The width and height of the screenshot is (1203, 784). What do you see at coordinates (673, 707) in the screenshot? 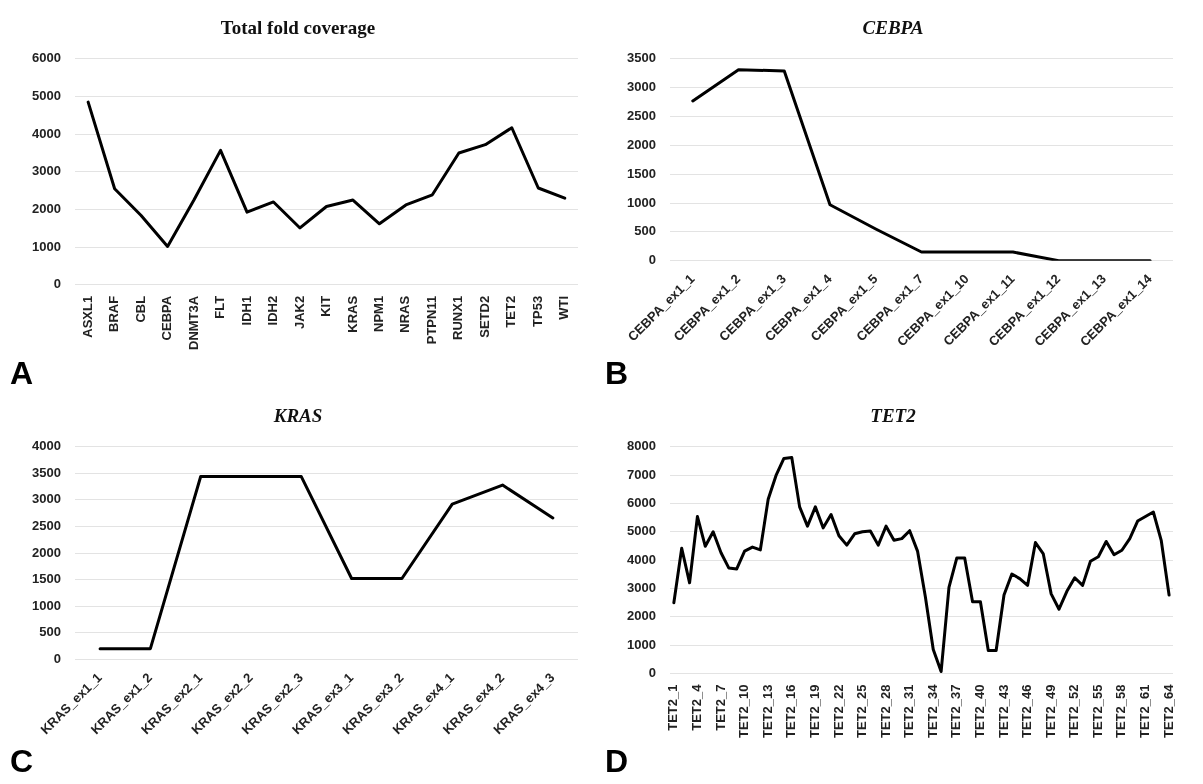
I see `x-tick-label: TET2_1` at bounding box center [673, 707].